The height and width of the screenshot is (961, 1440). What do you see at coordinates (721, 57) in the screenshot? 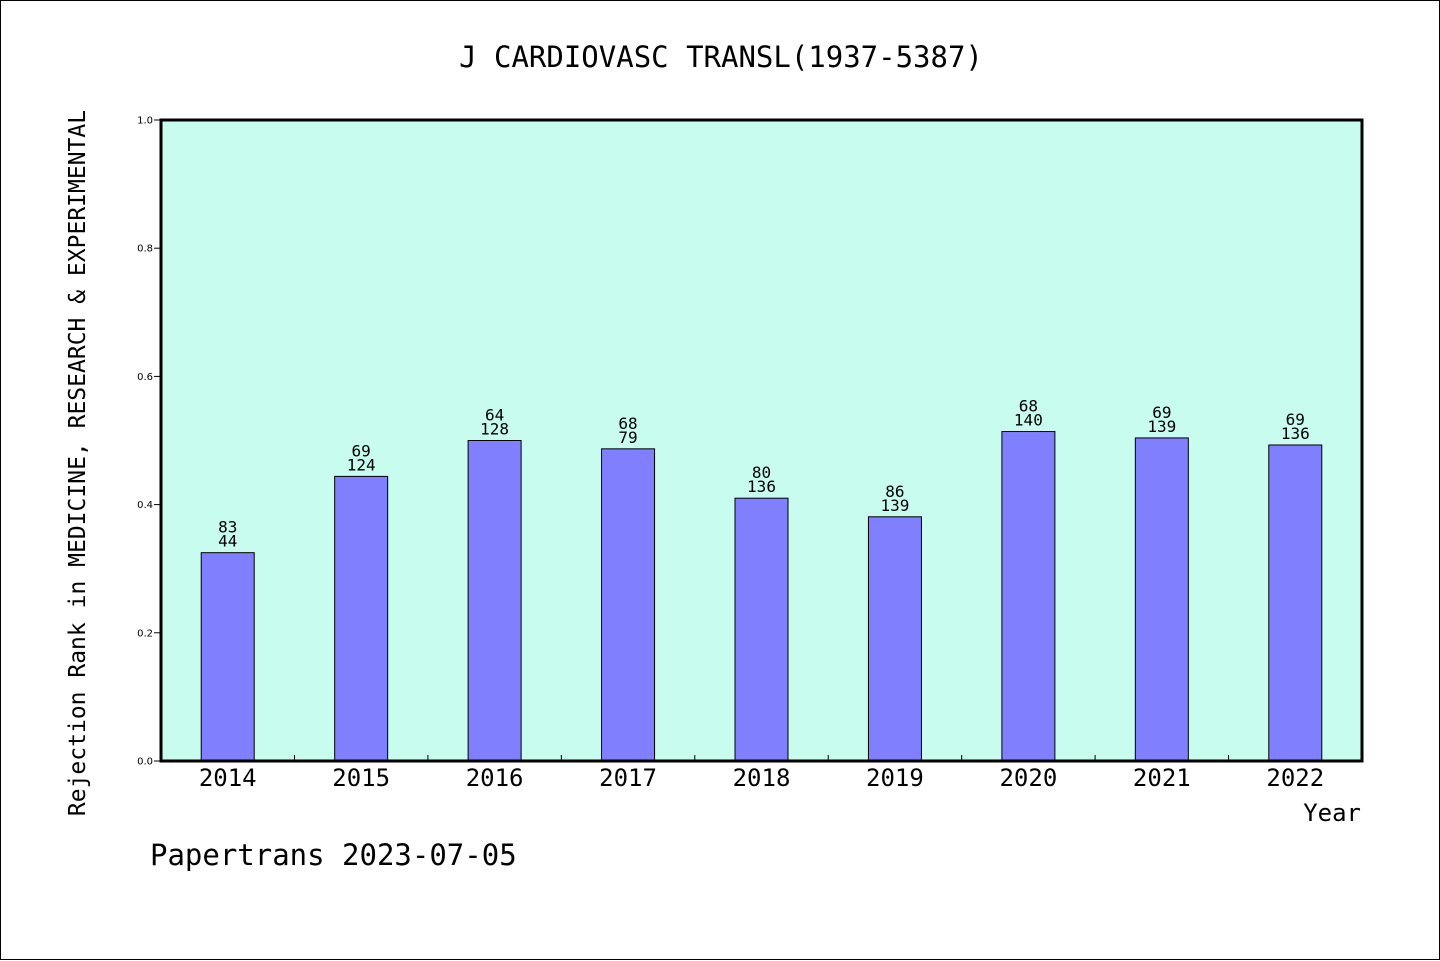
I see `chart-title: J CARDIOVASC TRANSL(1937-5387)` at bounding box center [721, 57].